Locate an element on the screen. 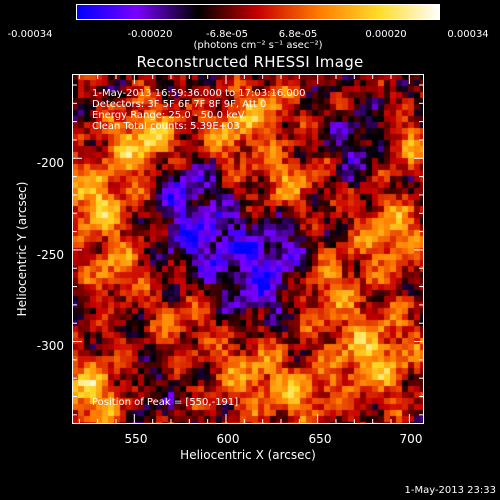 The width and height of the screenshot is (500, 500). colorbar-tick-label: -0.00034 is located at coordinates (30, 34).